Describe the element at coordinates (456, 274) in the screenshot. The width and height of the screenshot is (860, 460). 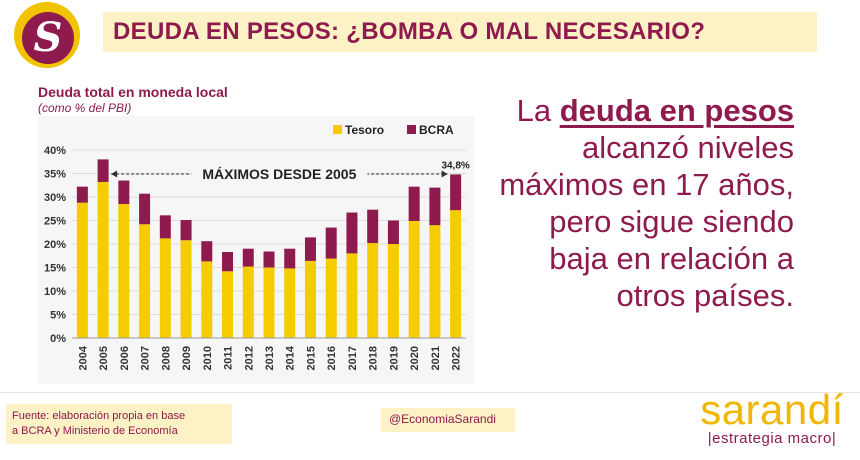
I see `bar-tesoro-2022` at that location.